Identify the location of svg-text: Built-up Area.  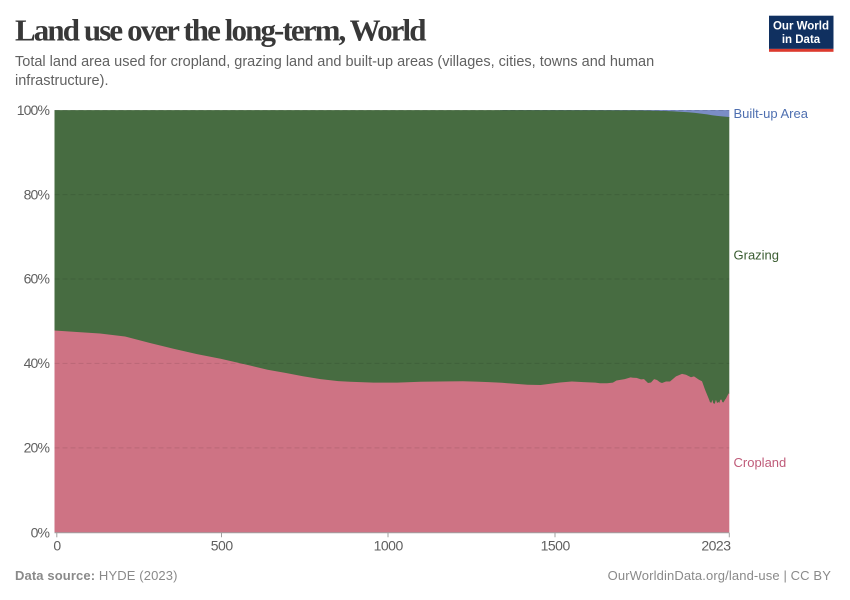
(771, 113).